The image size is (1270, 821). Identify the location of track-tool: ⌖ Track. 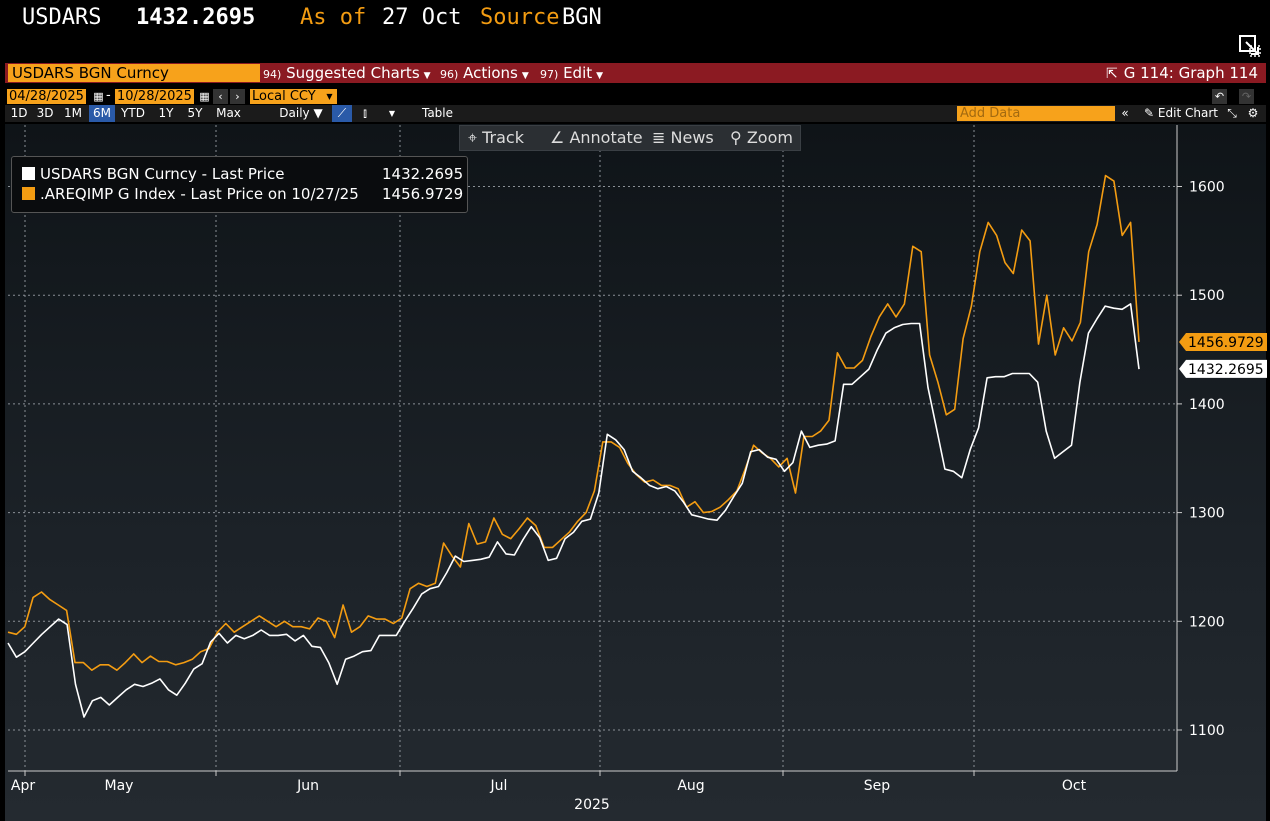
(496, 138).